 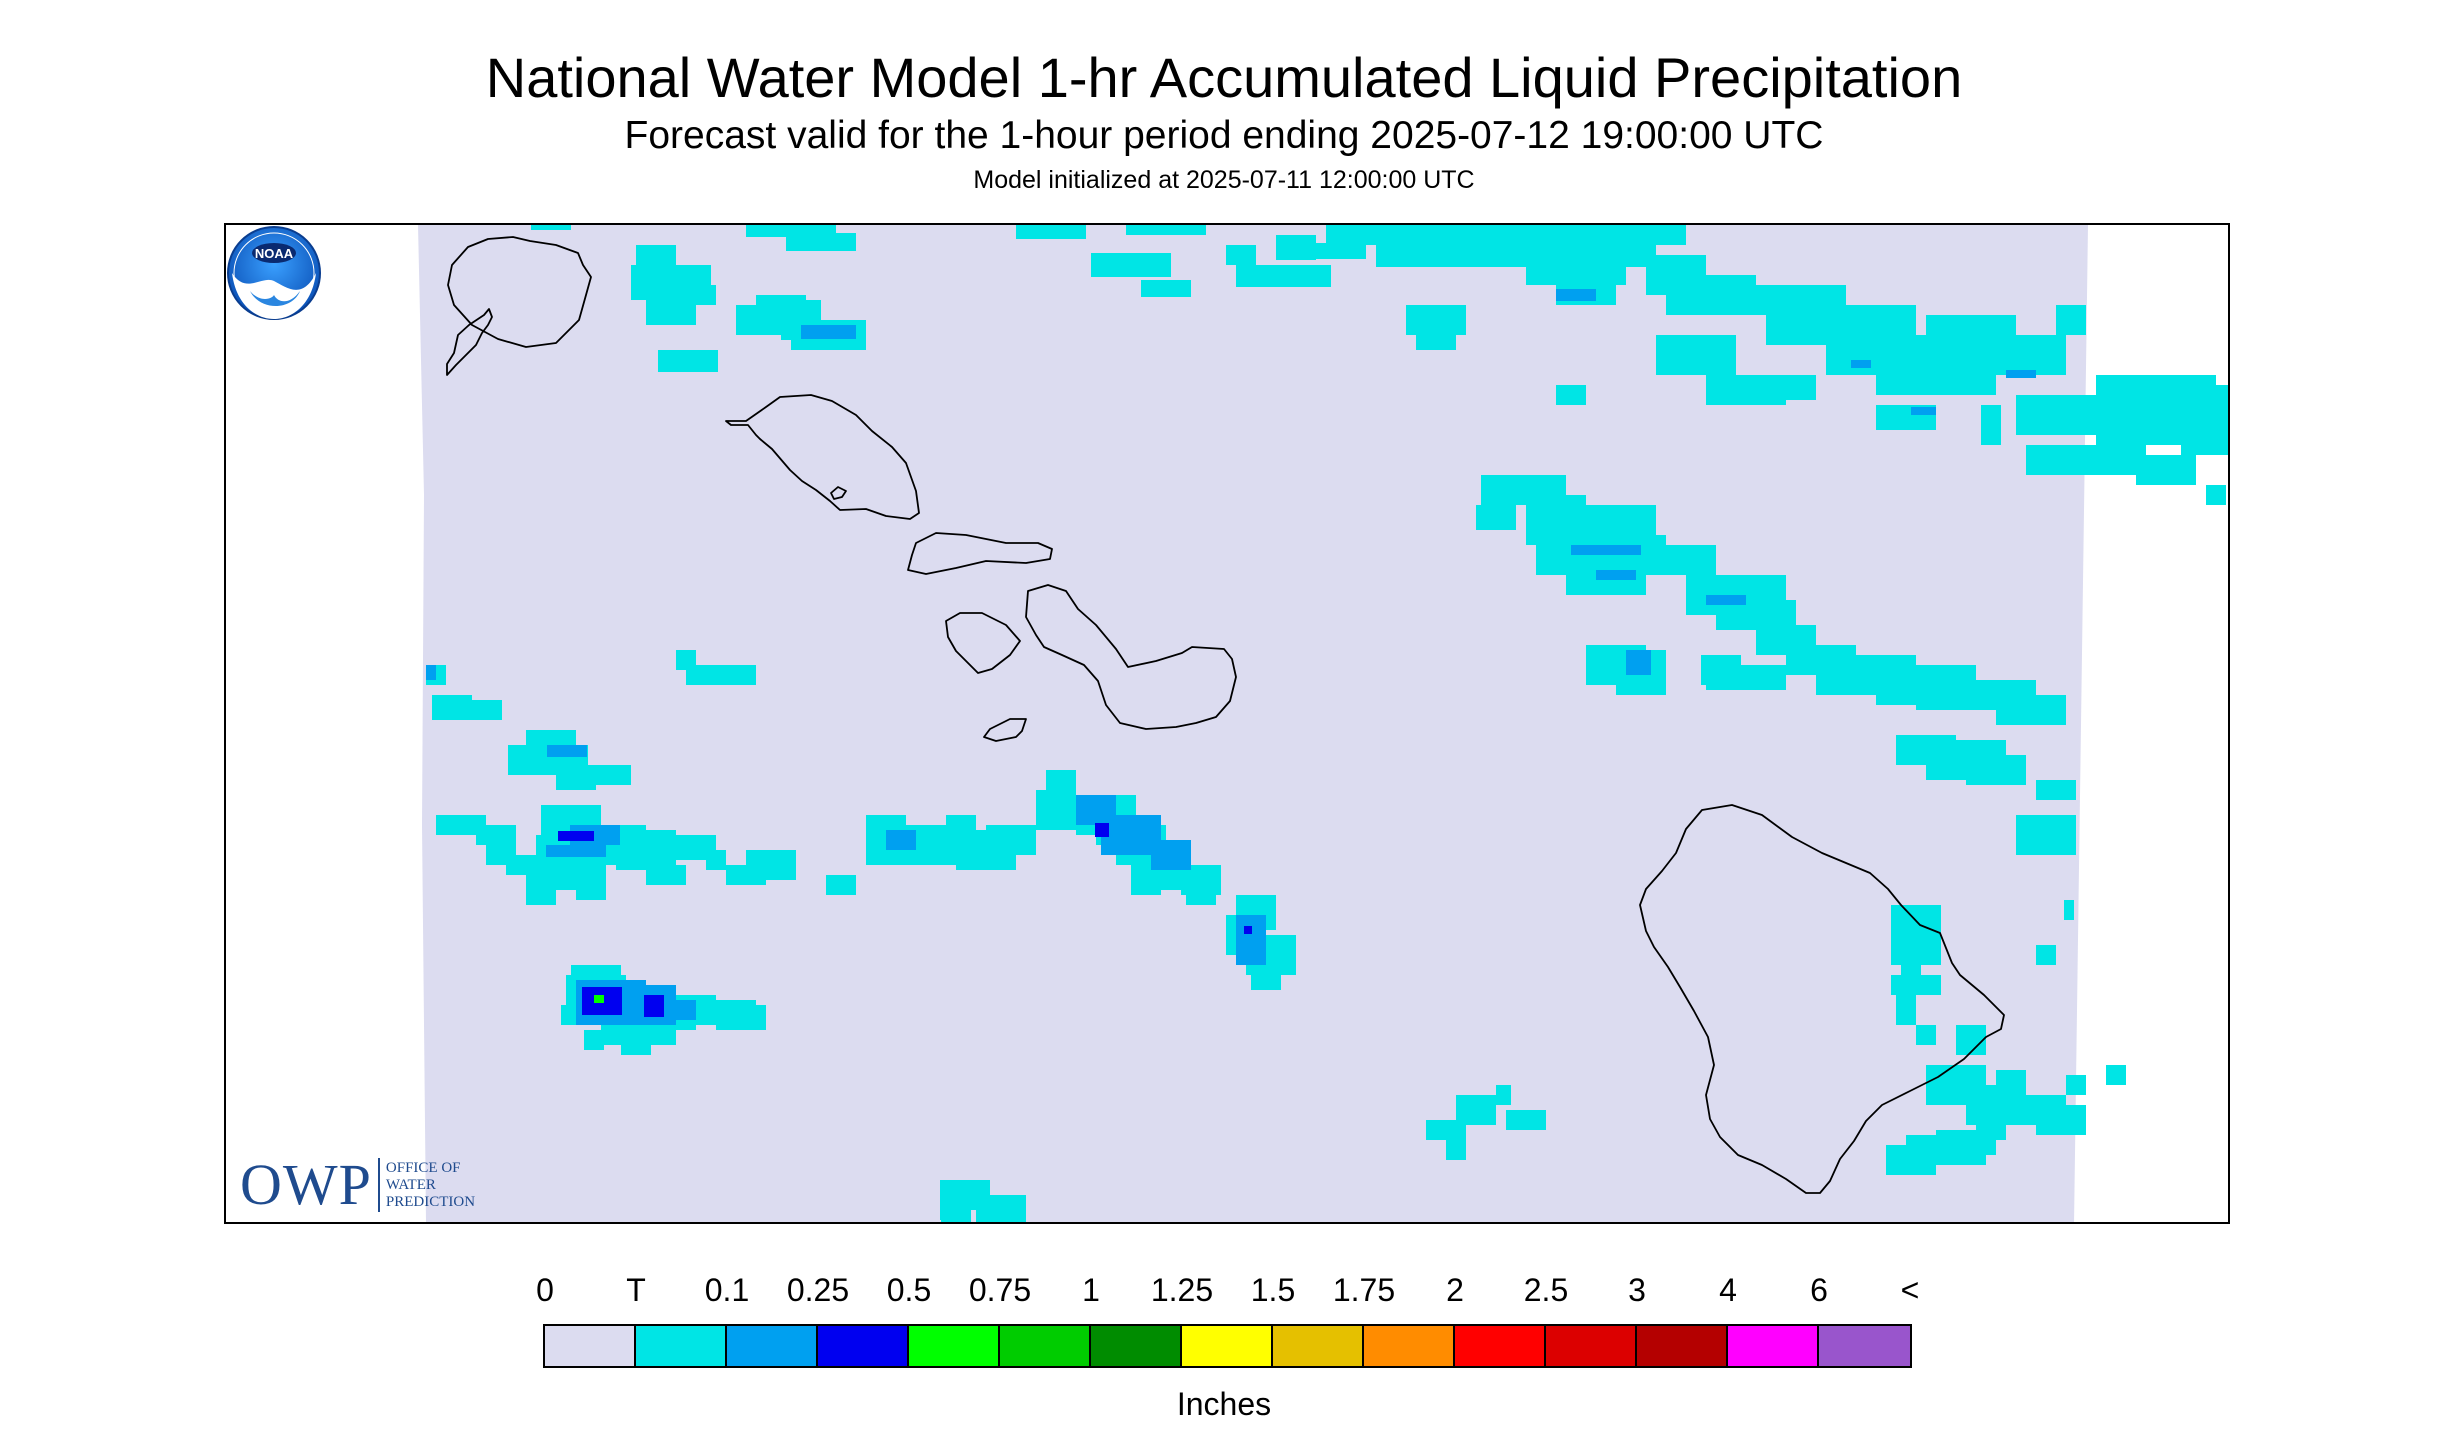 I want to click on legend-units: Inches, so click(x=1224, y=1404).